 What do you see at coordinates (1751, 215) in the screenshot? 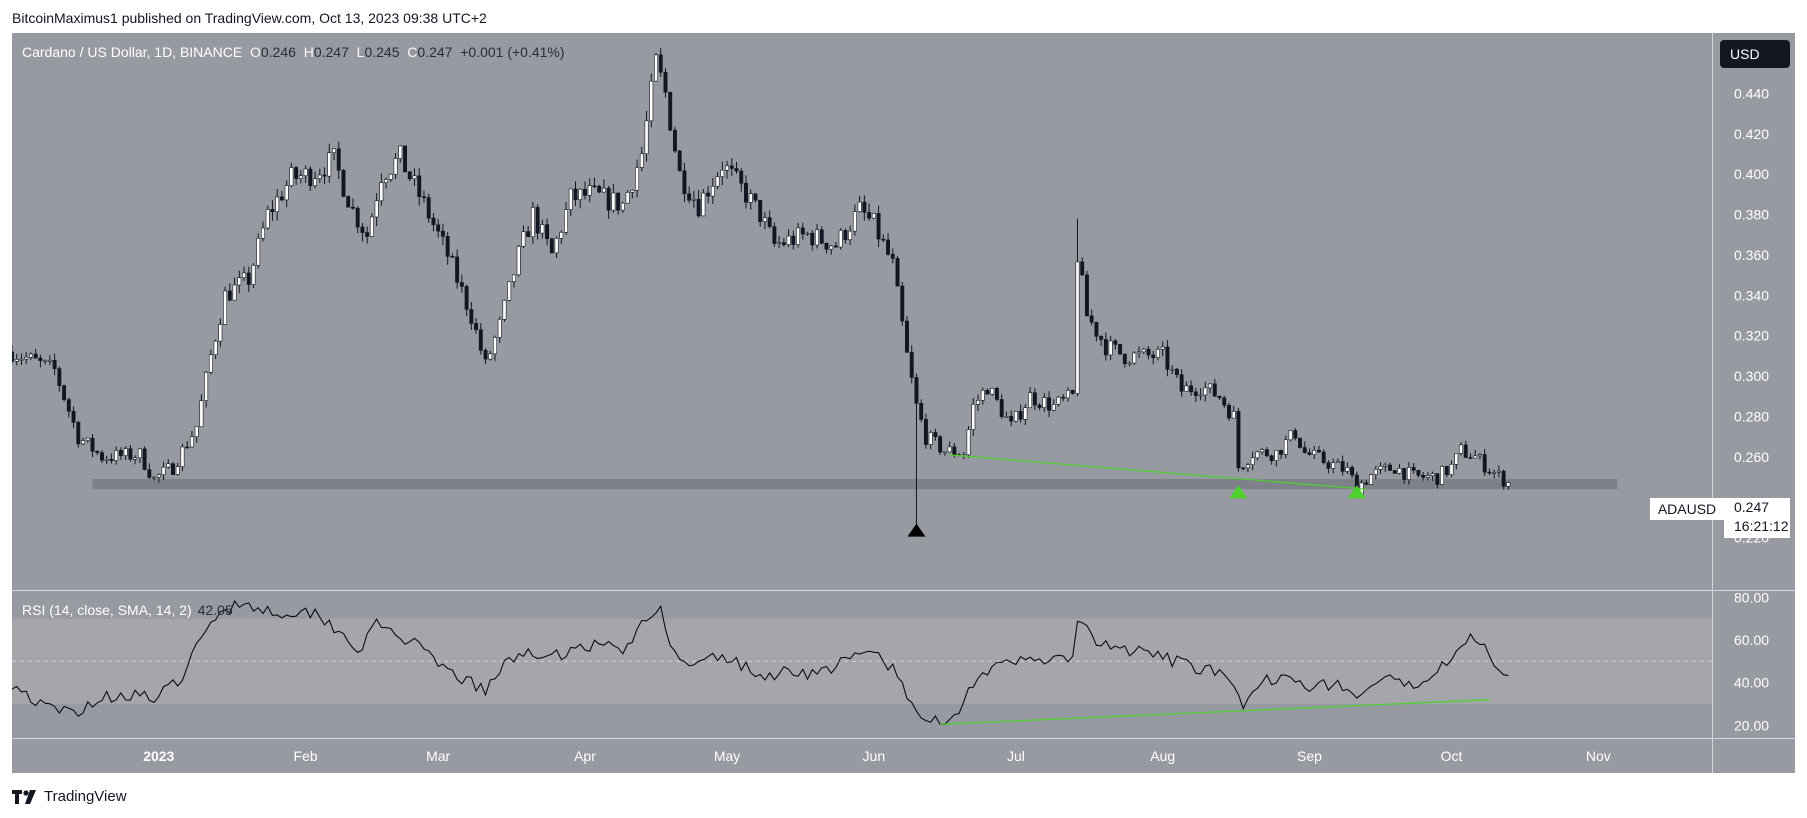
I see `price-tick-label: 0.380` at bounding box center [1751, 215].